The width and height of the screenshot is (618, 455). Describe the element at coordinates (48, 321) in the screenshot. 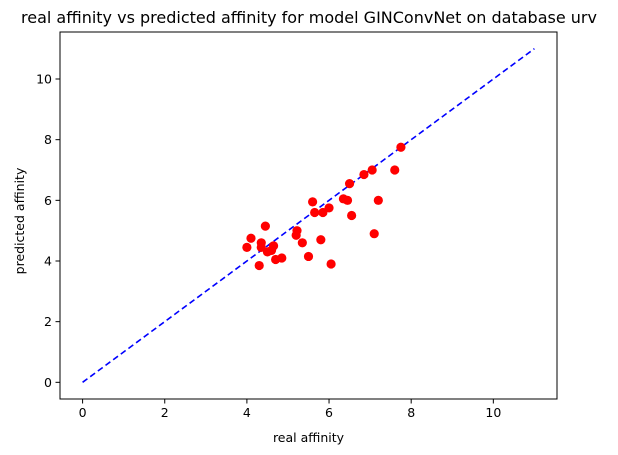

I see `y-tick-label: 2` at that location.